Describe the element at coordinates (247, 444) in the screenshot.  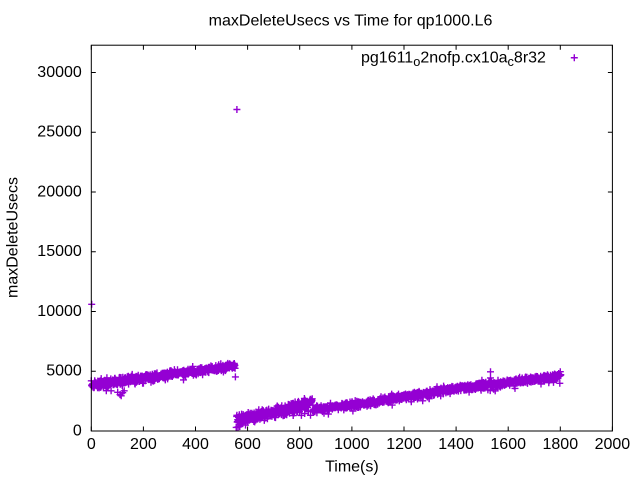
I see `svg-text: 600` at that location.